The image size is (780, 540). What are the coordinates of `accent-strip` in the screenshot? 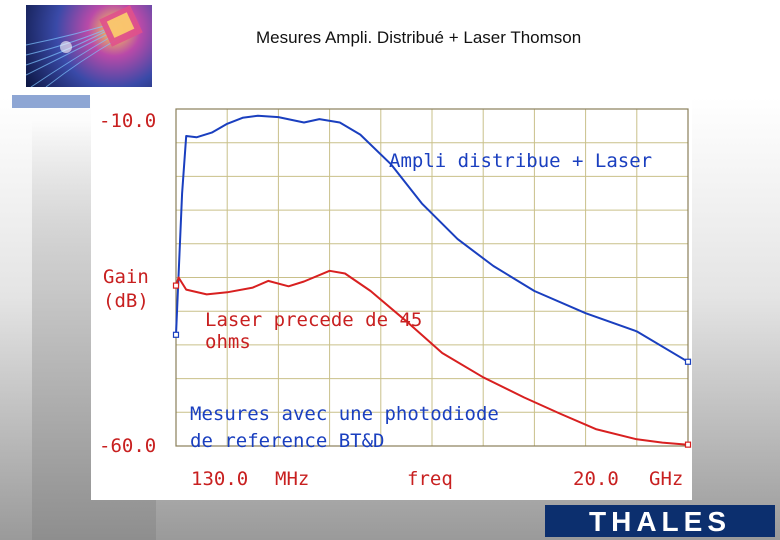 It's located at (51, 101).